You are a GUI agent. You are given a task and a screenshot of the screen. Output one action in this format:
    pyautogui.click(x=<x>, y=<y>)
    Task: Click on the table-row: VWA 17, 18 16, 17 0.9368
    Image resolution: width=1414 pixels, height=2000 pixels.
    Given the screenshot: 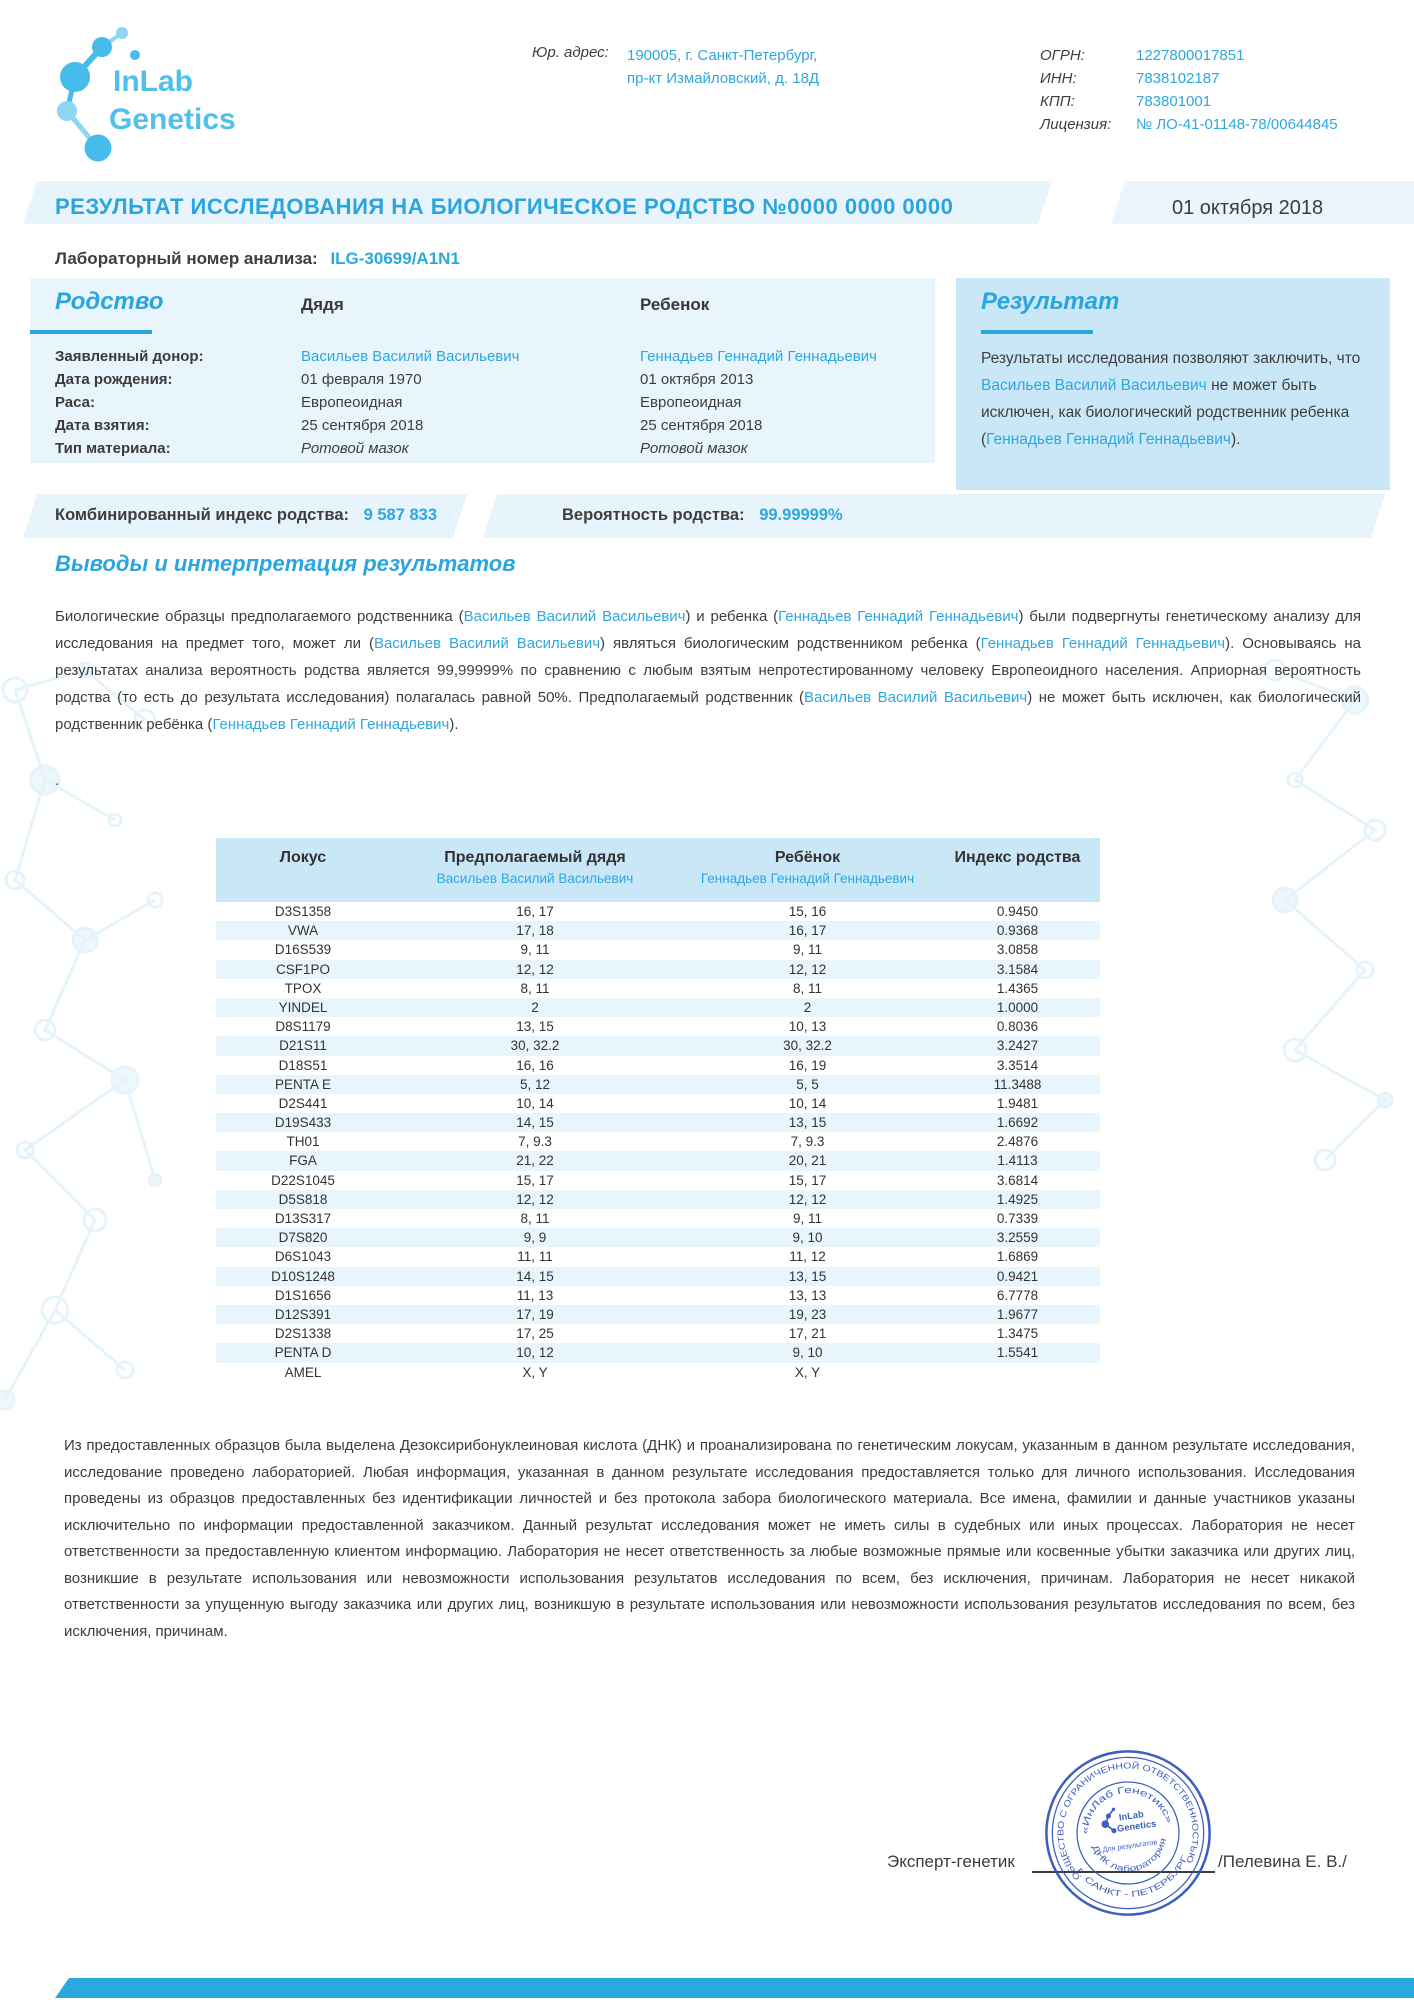 What is the action you would take?
    pyautogui.click(x=658, y=931)
    